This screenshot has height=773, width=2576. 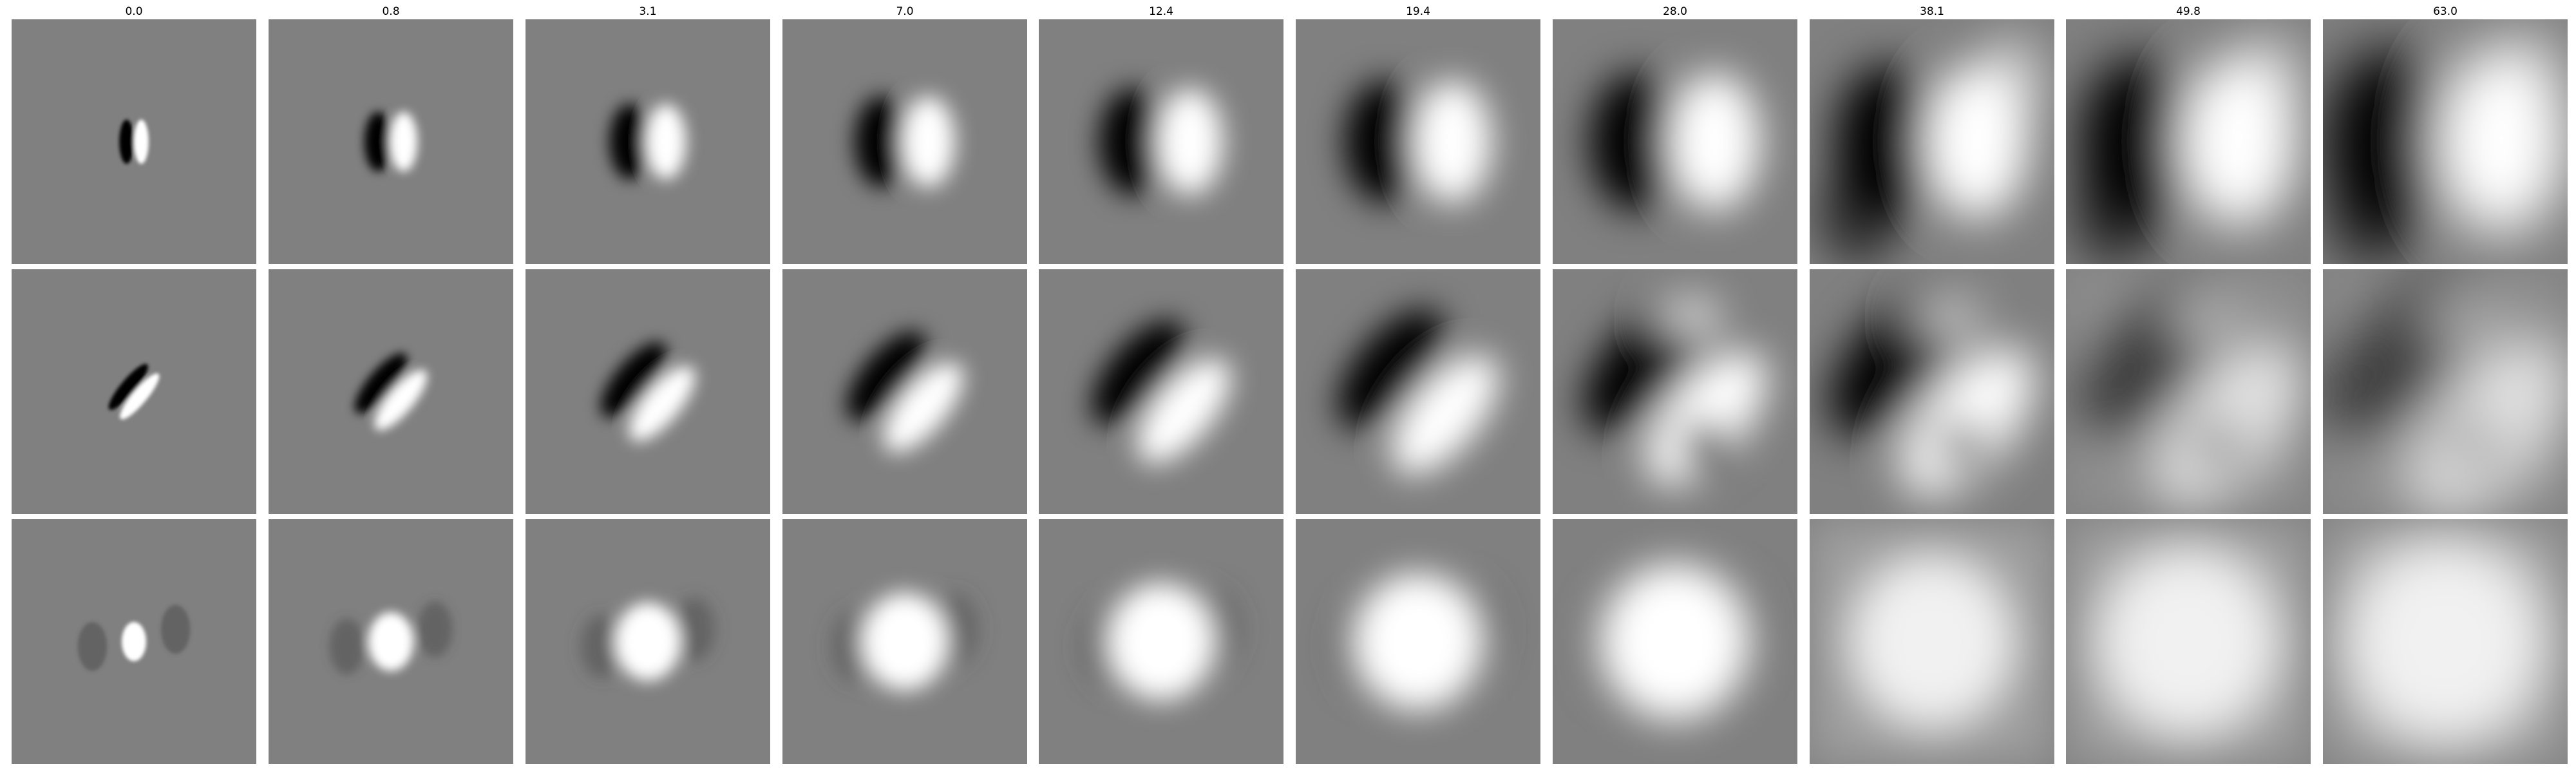 I want to click on column-title: 19.4, so click(x=1418, y=11).